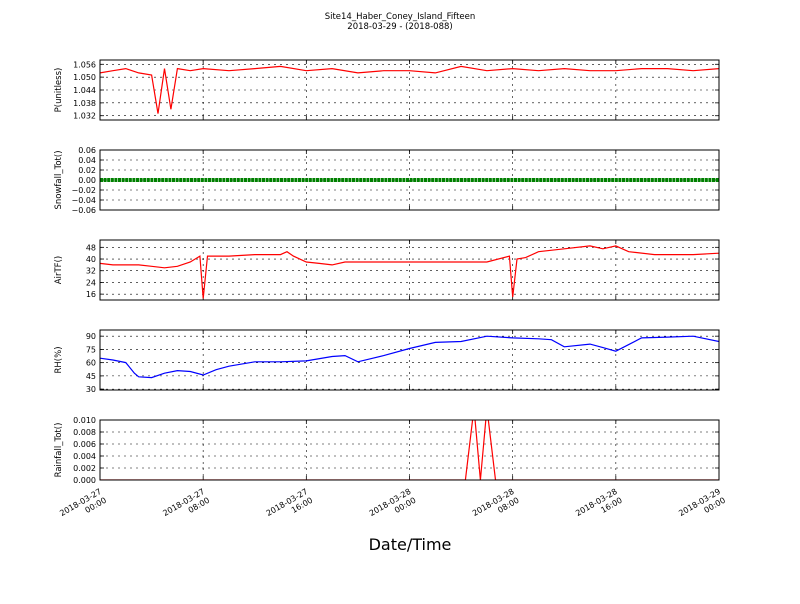 Image resolution: width=800 pixels, height=604 pixels. I want to click on x-tick-label: 2018-03-2800:00, so click(393, 507).